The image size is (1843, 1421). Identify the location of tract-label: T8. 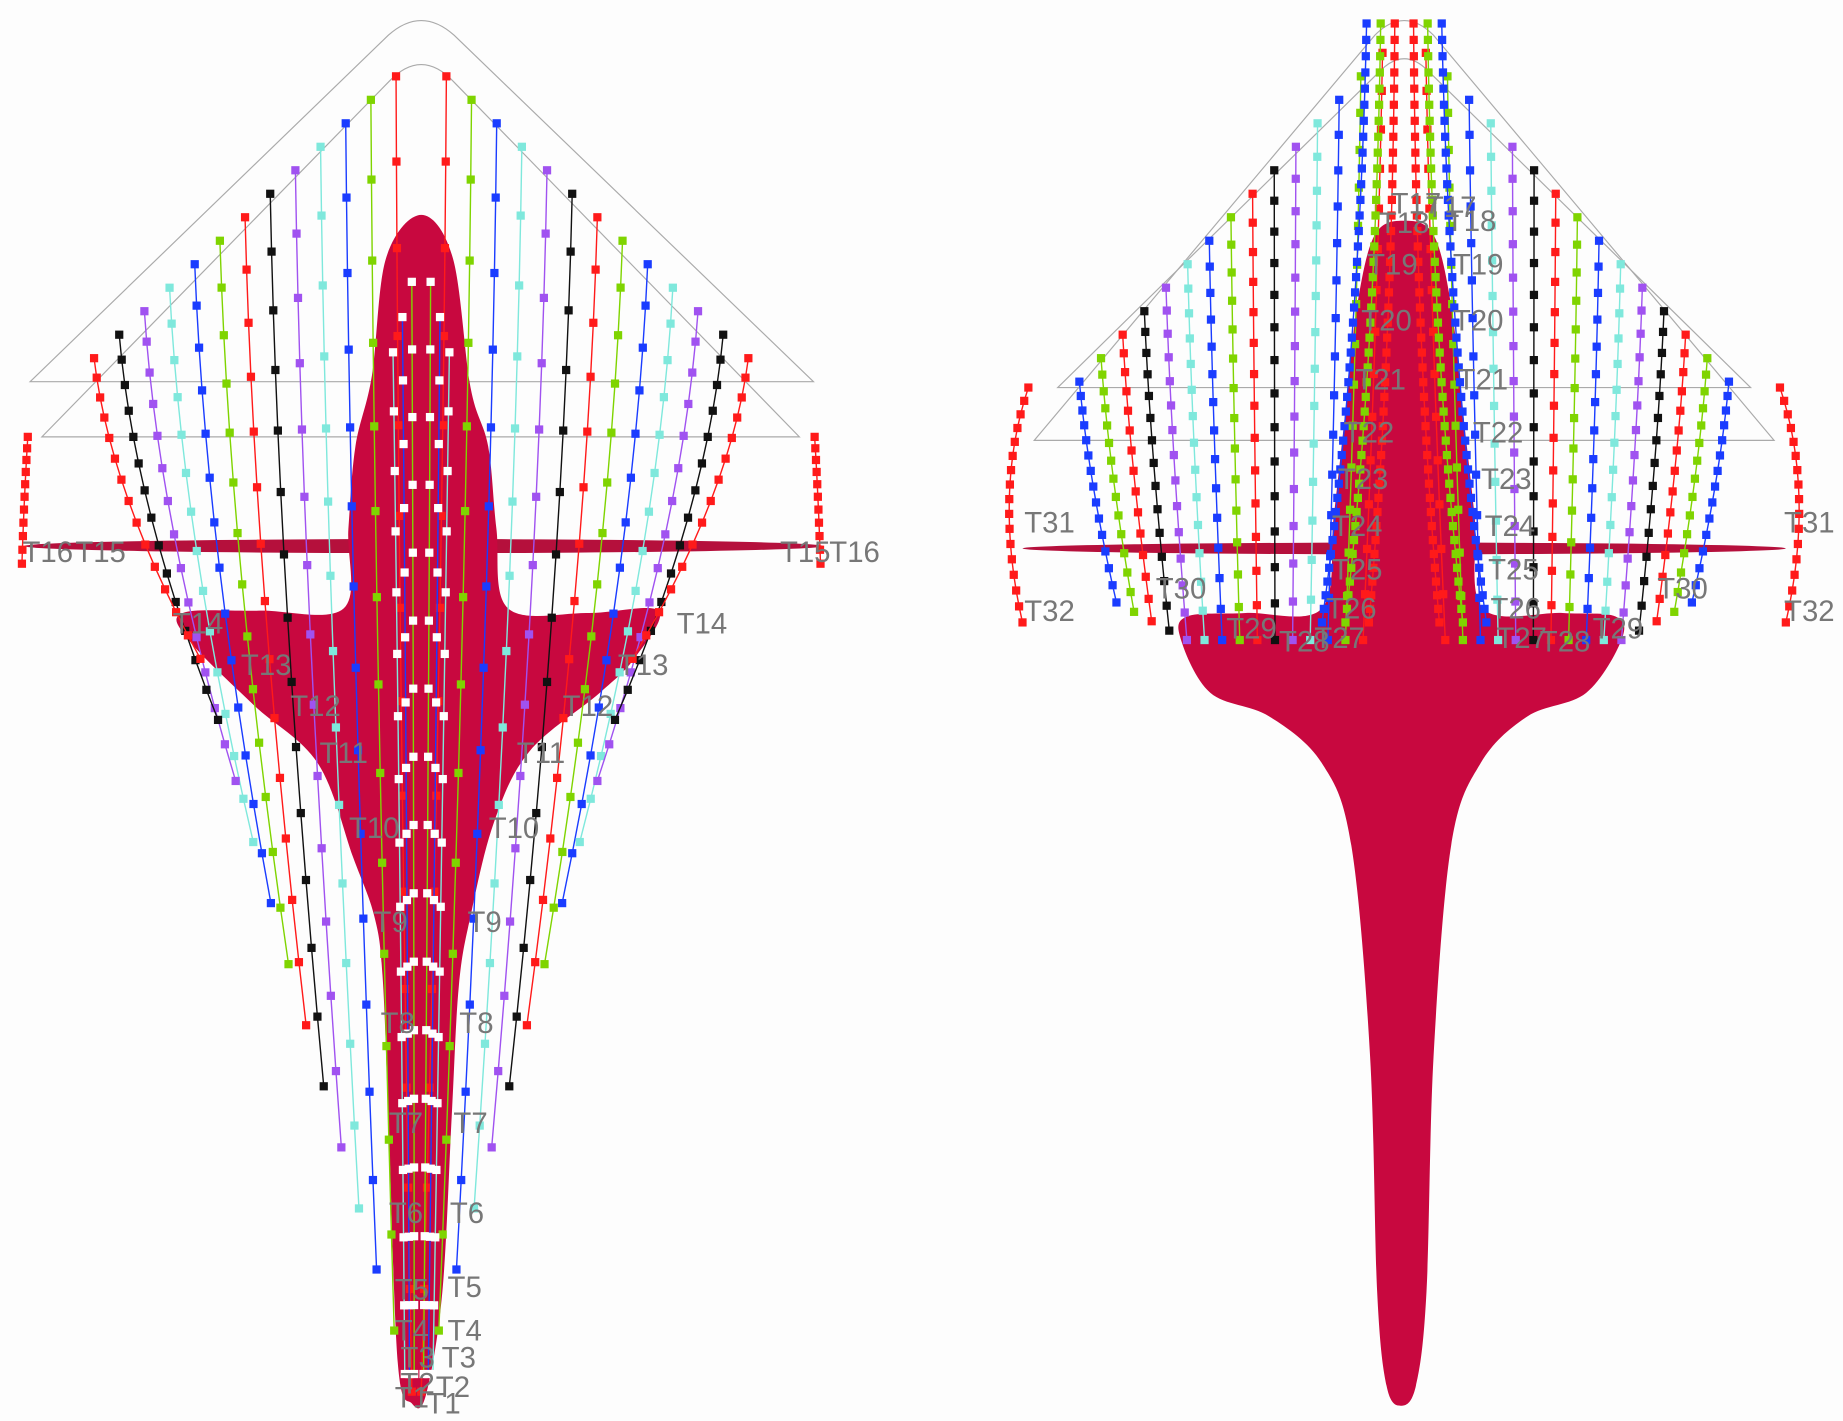
(476, 1023).